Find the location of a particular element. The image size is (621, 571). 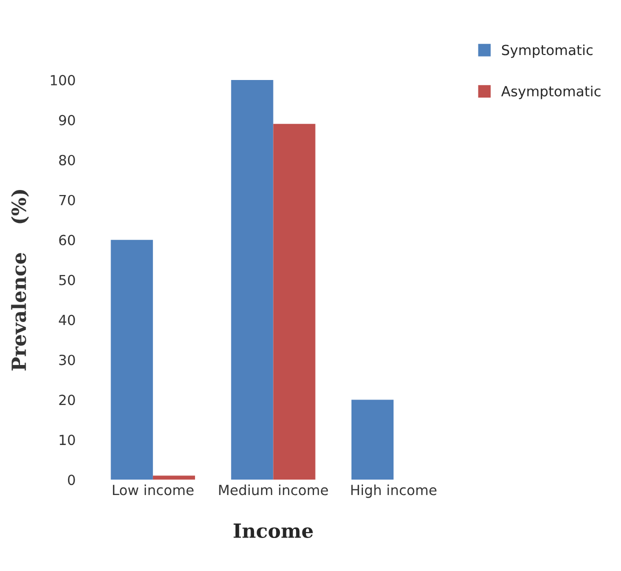

x-tick-label: Low income is located at coordinates (153, 490).